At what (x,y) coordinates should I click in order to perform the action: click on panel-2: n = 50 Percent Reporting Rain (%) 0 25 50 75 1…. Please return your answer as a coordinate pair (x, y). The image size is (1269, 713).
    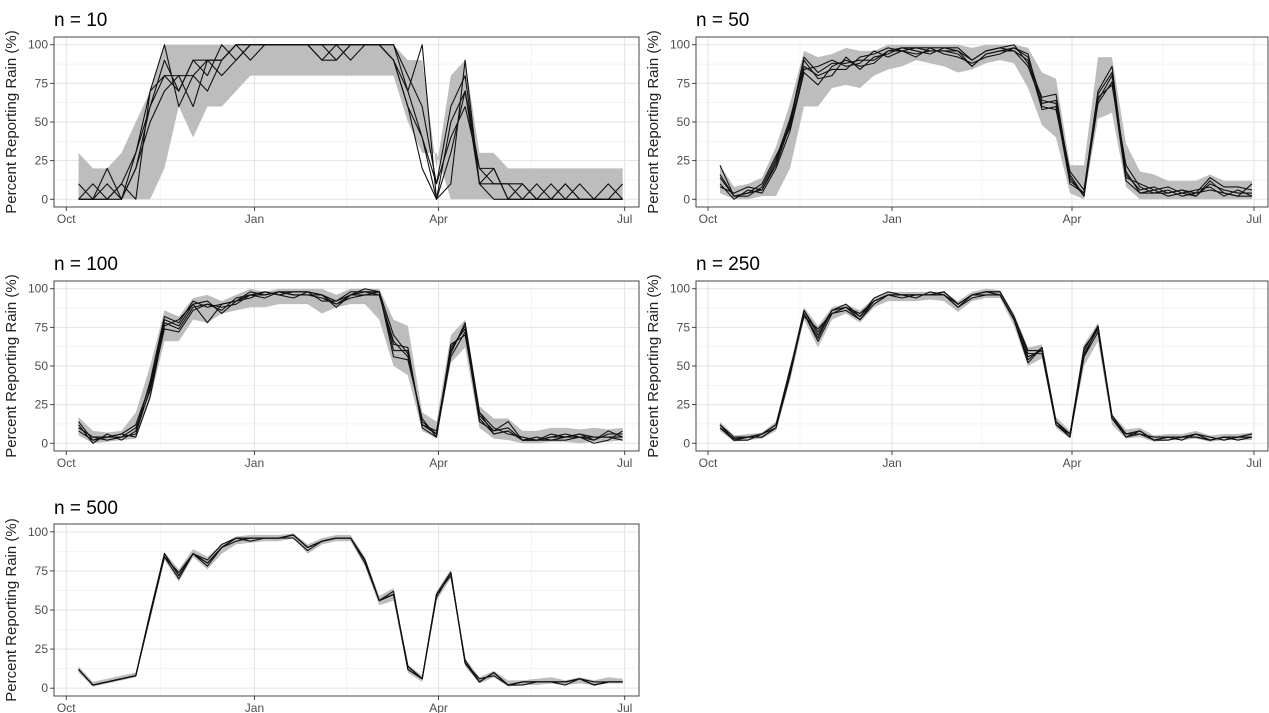
    Looking at the image, I should click on (957, 118).